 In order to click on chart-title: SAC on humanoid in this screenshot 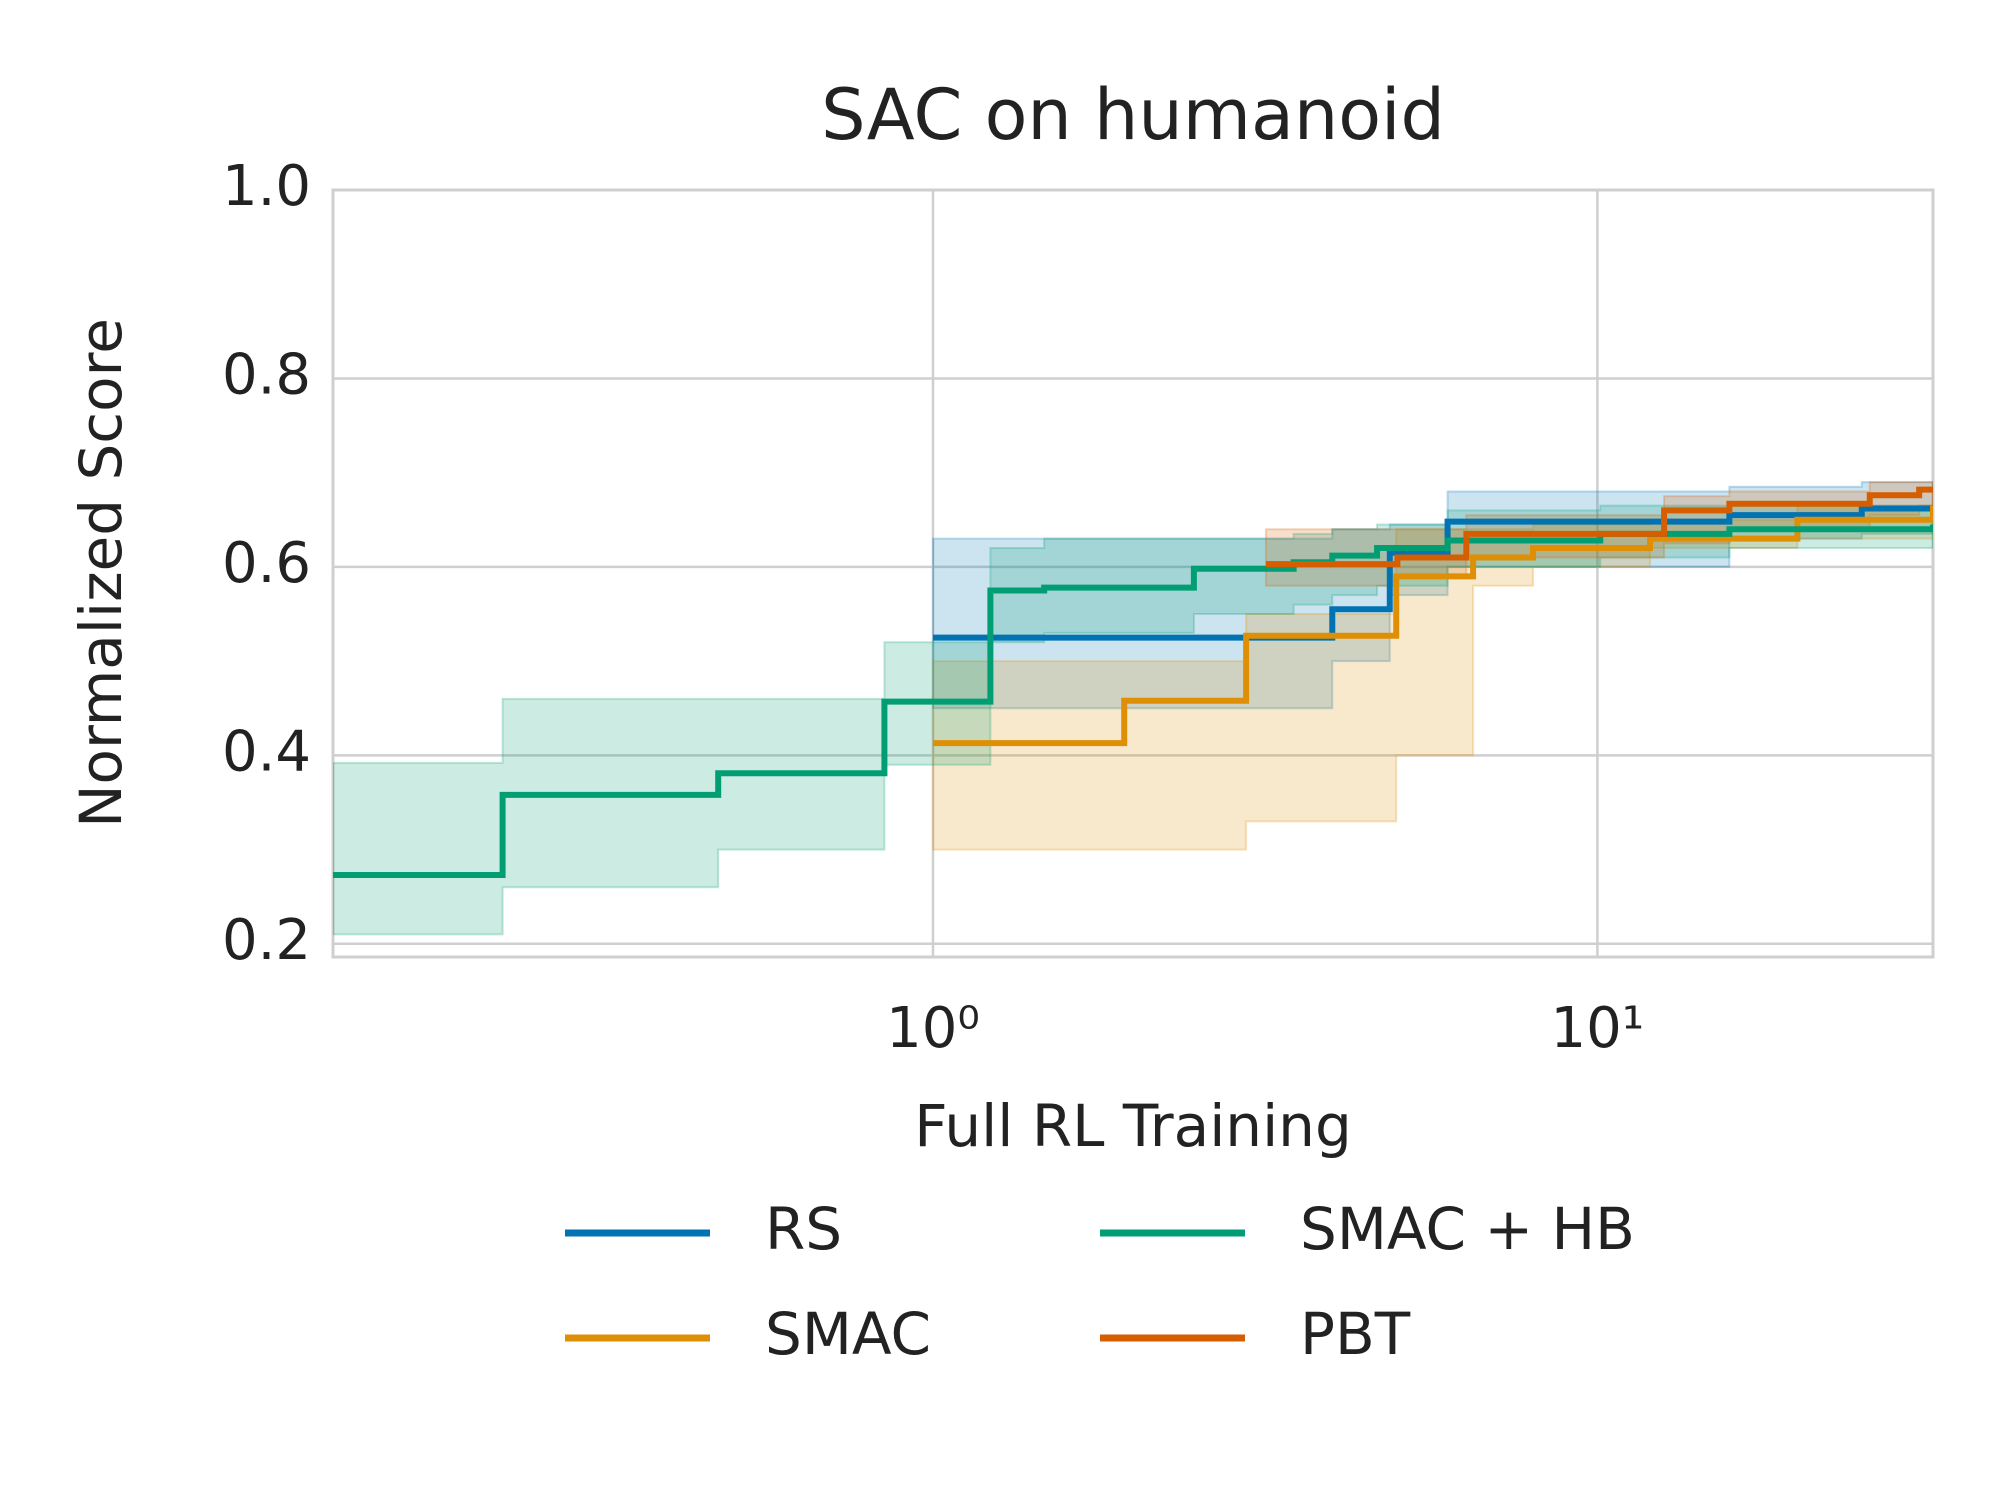, I will do `click(1133, 115)`.